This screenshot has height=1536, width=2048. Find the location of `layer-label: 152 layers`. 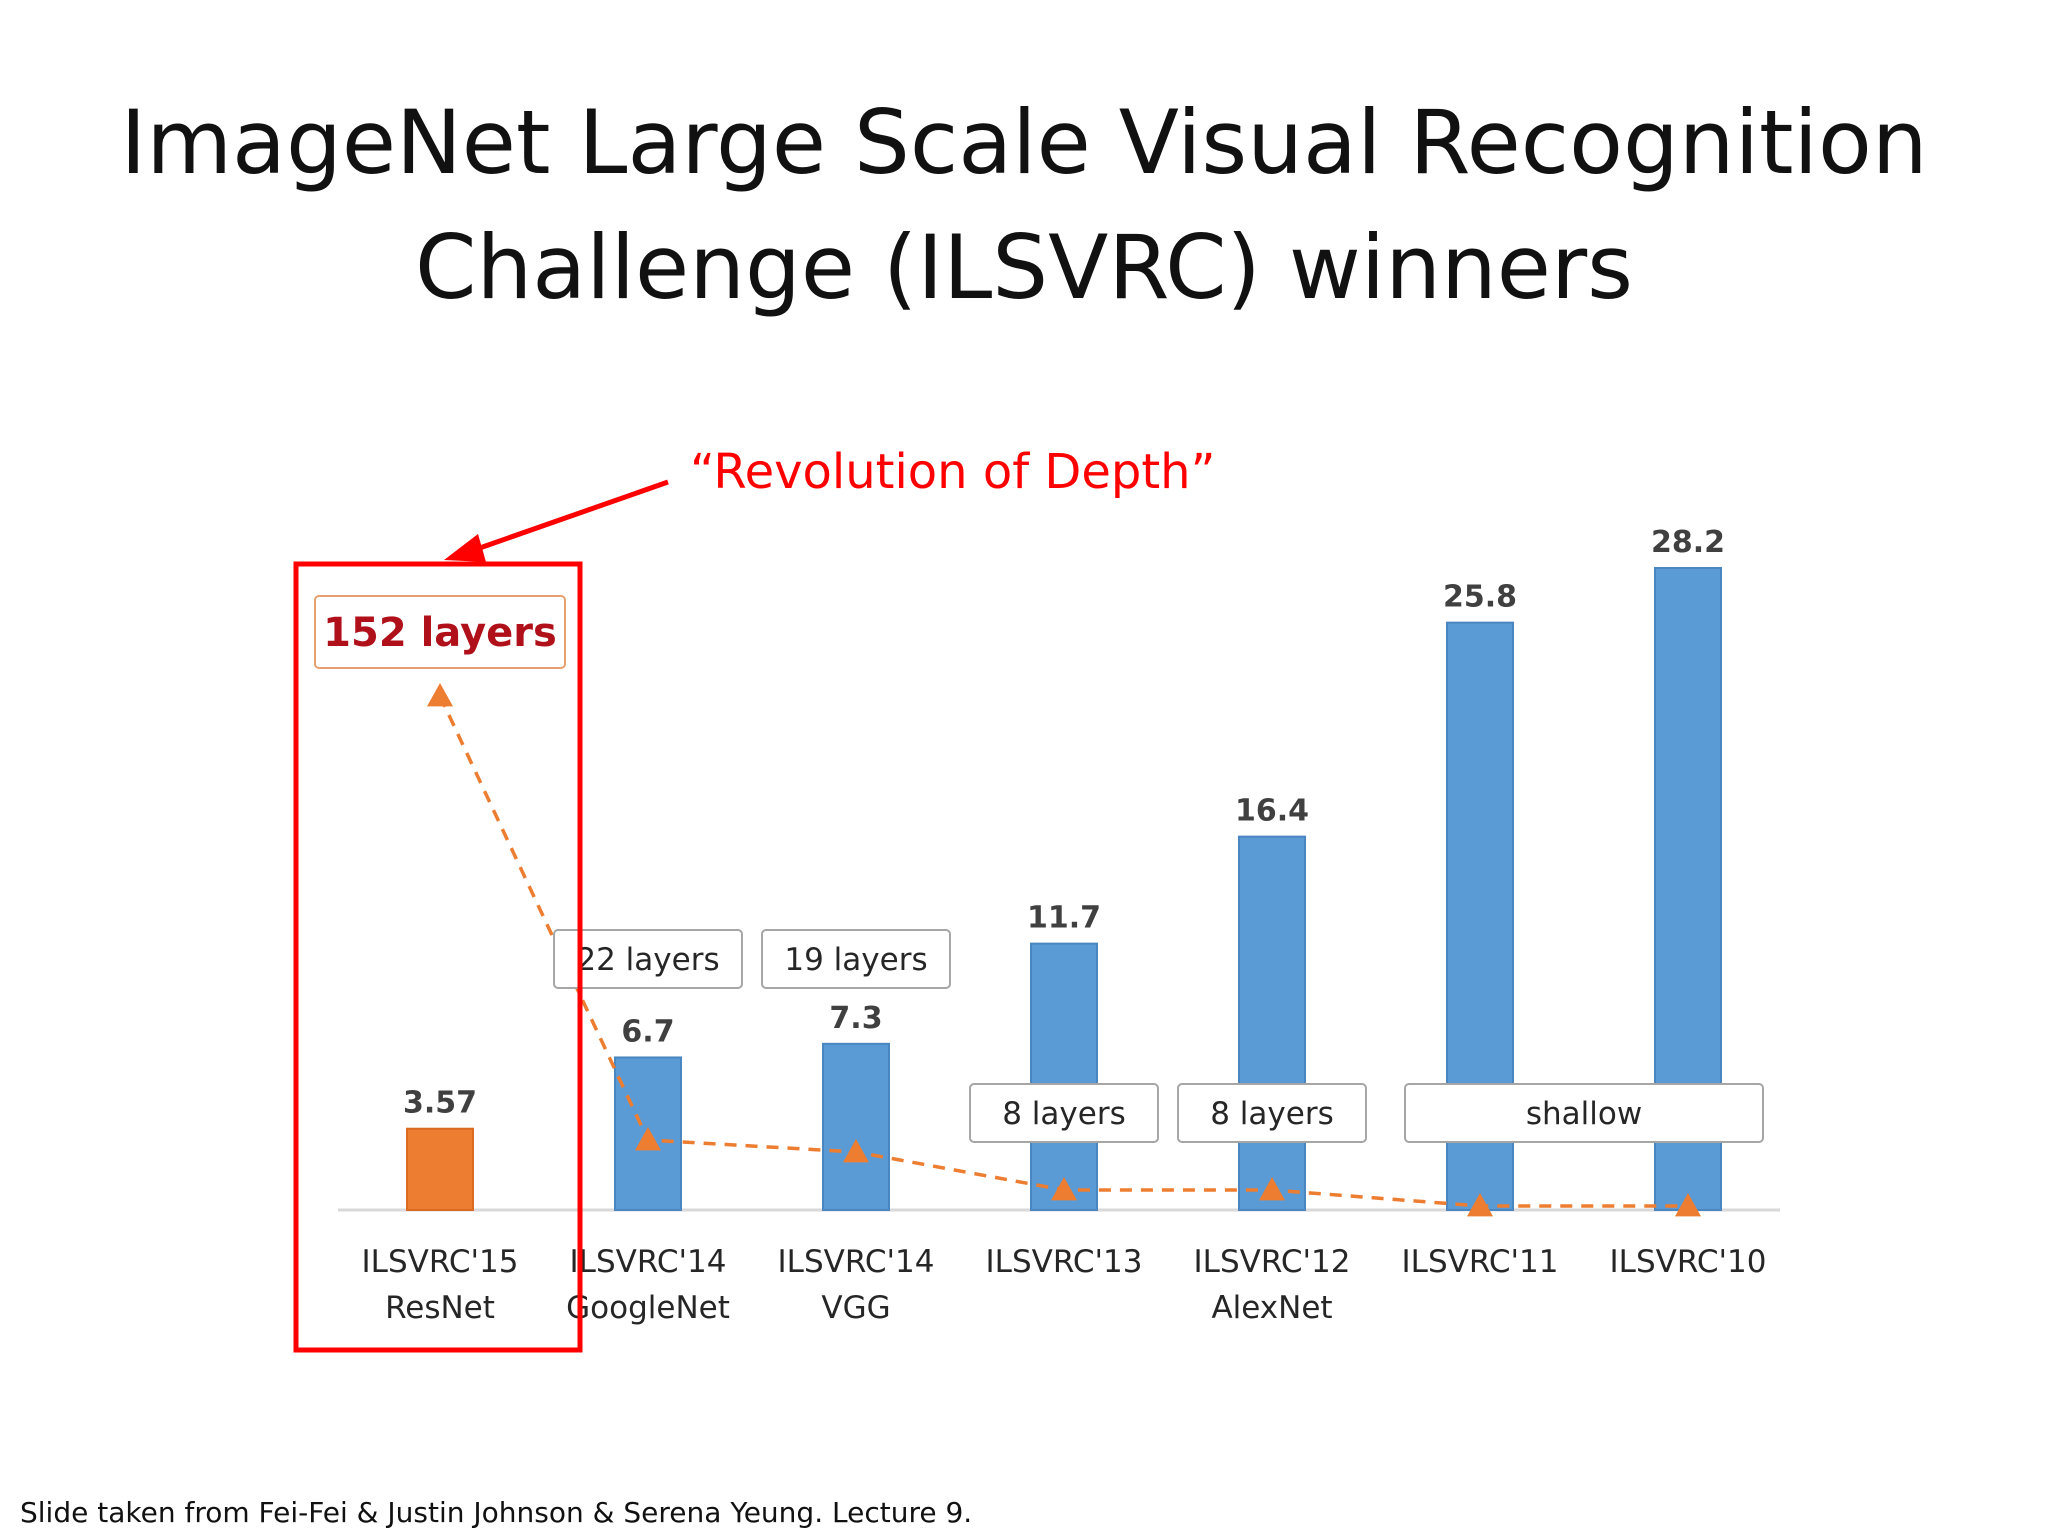

layer-label: 152 layers is located at coordinates (440, 633).